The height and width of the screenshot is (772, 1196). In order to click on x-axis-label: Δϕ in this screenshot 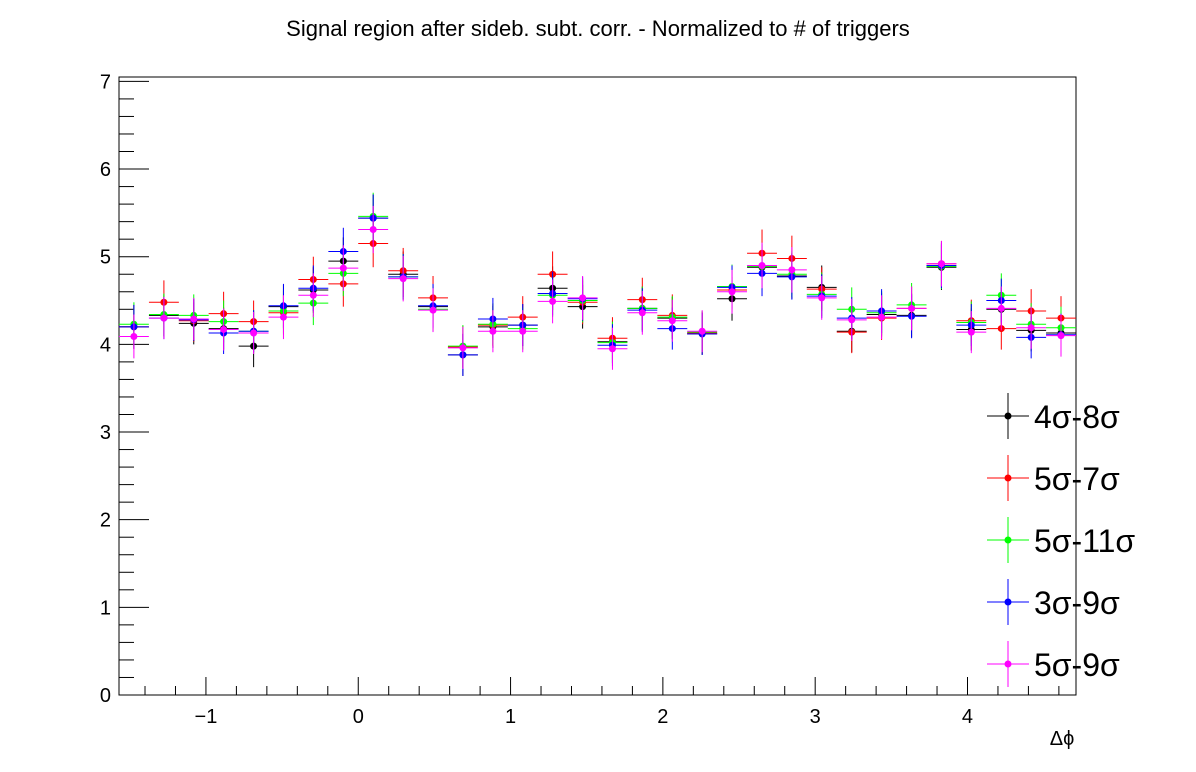, I will do `click(1062, 739)`.